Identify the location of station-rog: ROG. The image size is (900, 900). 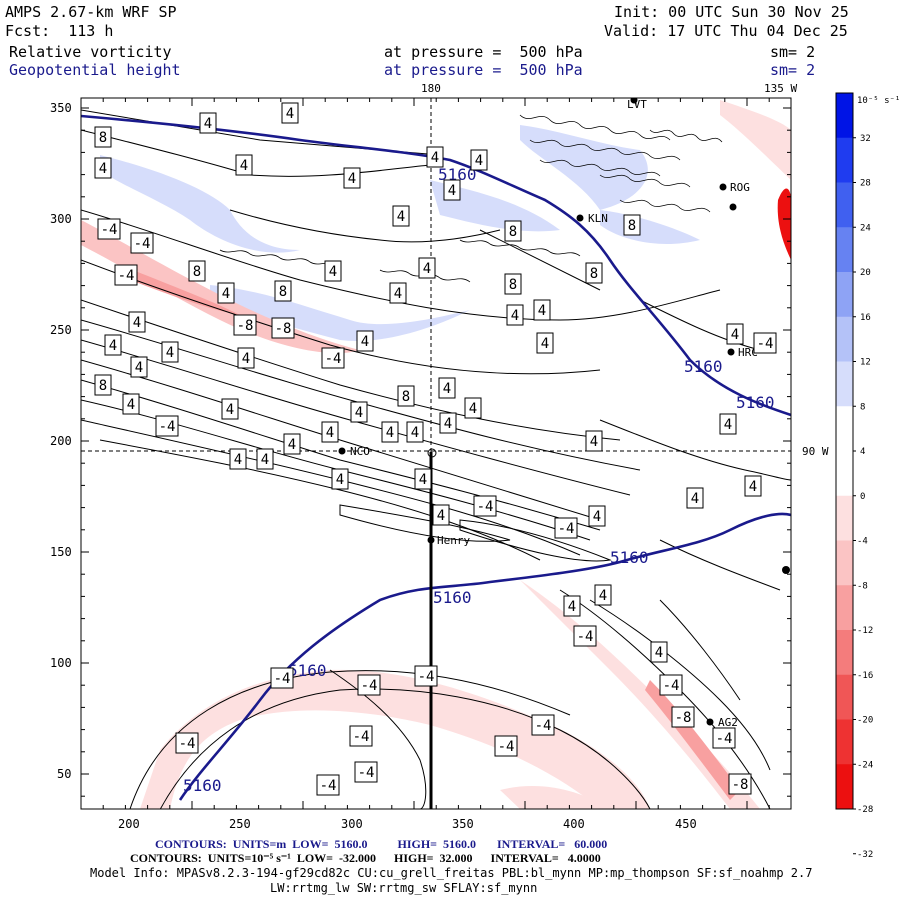
(734, 187).